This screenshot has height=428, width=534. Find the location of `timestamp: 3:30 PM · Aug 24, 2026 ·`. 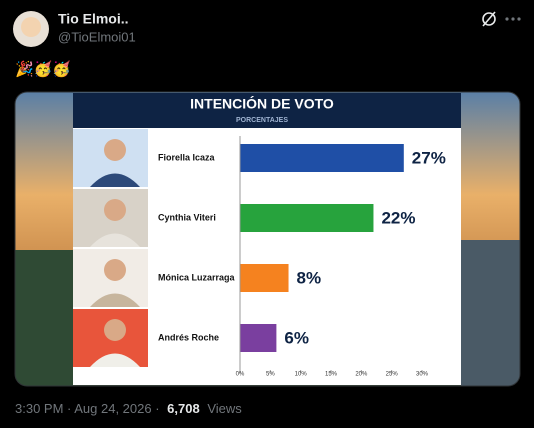

timestamp: 3:30 PM · Aug 24, 2026 · is located at coordinates (87, 408).